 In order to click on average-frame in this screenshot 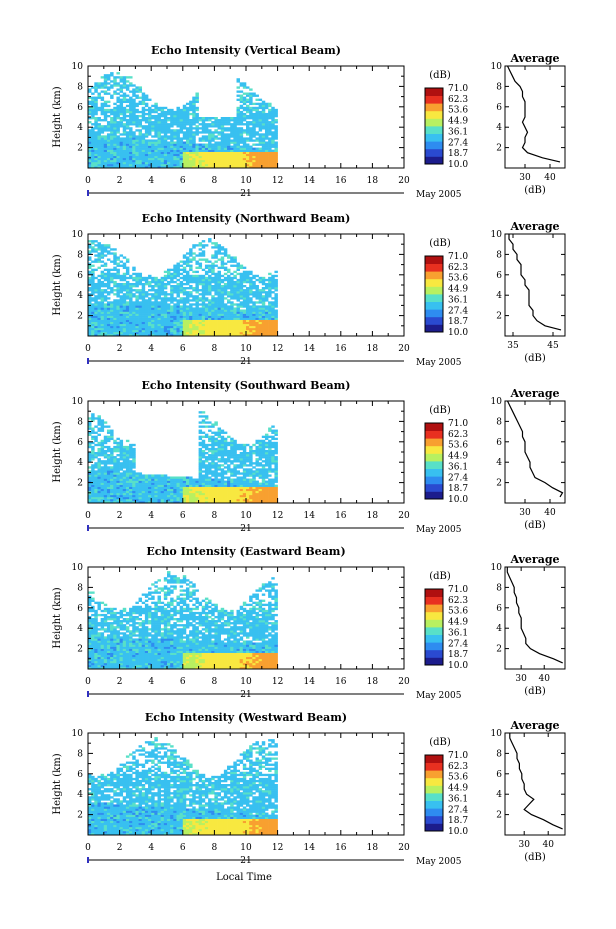, I will do `click(535, 117)`.